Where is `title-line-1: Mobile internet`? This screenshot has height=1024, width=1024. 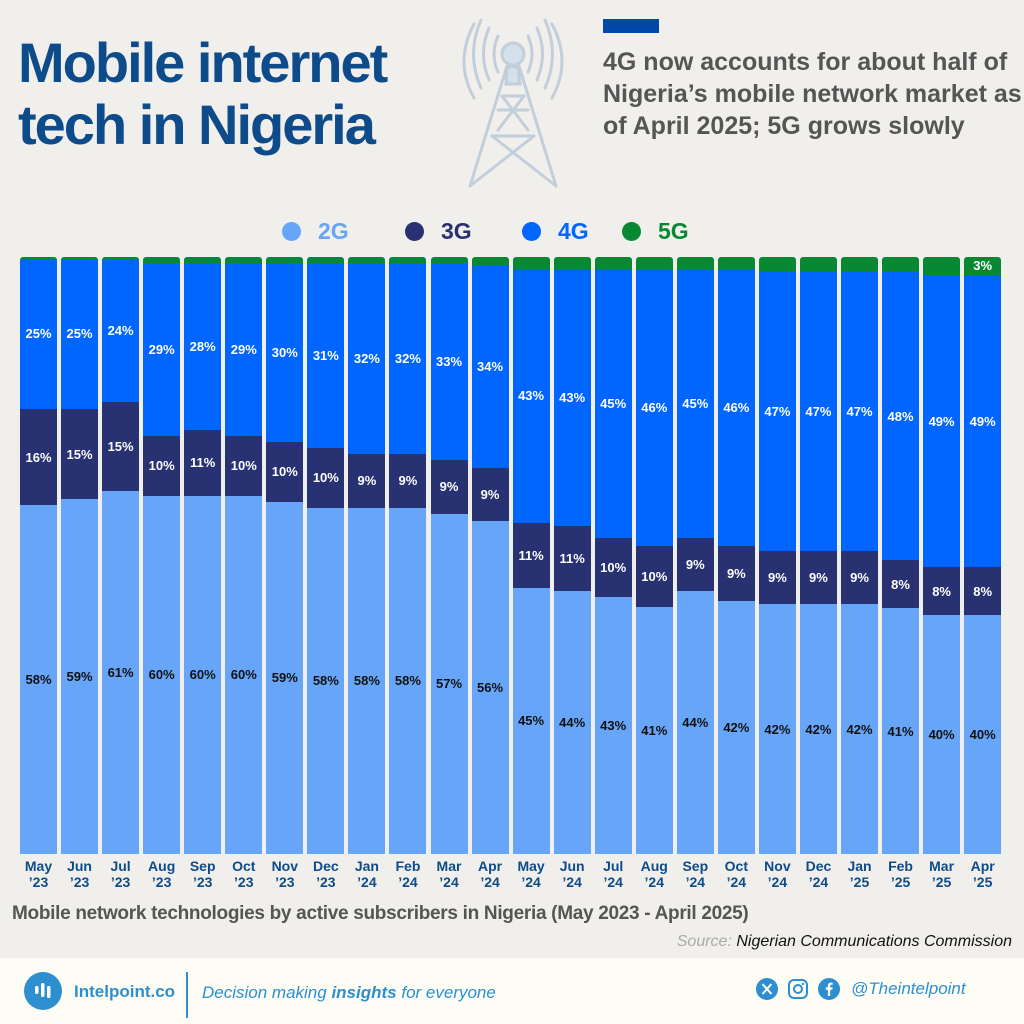
title-line-1: Mobile internet is located at coordinates (203, 62).